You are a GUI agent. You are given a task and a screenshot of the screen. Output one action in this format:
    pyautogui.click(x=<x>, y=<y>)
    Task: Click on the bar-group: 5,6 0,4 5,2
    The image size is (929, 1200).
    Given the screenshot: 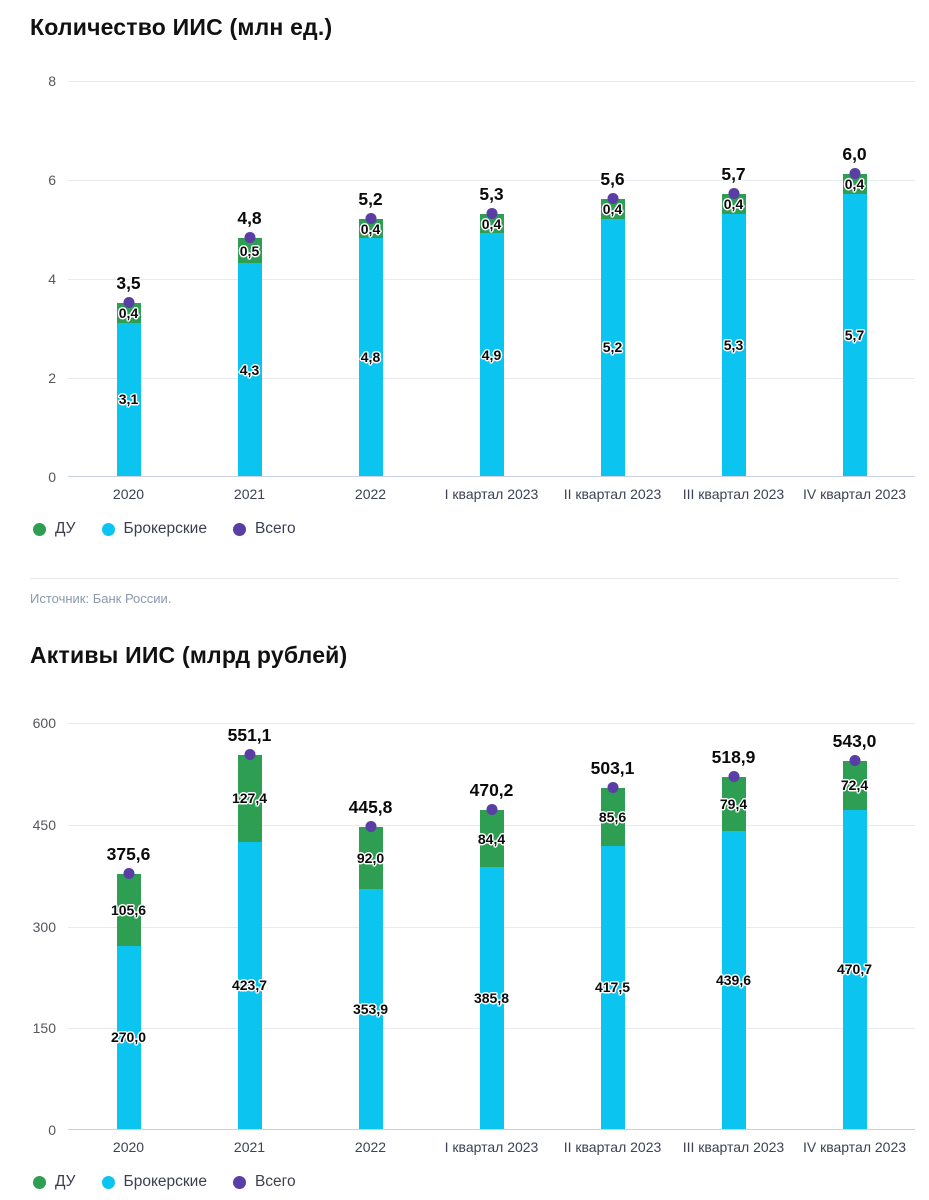 What is the action you would take?
    pyautogui.click(x=612, y=278)
    